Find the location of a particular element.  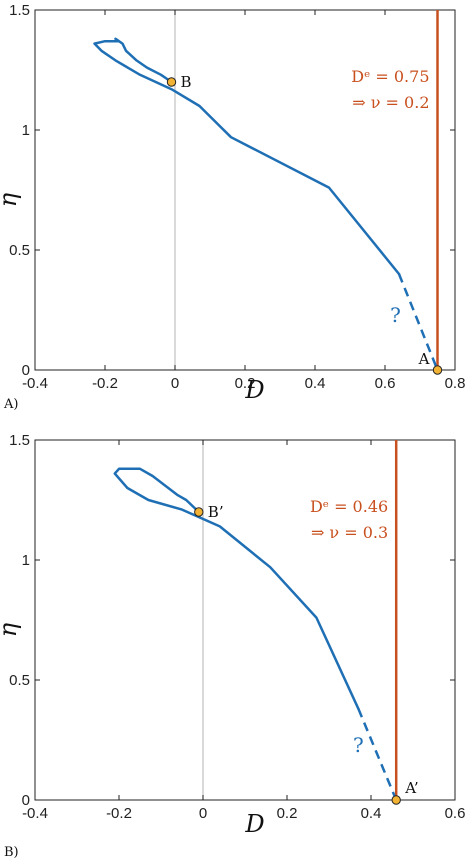

point-label: A’ is located at coordinates (411, 788).